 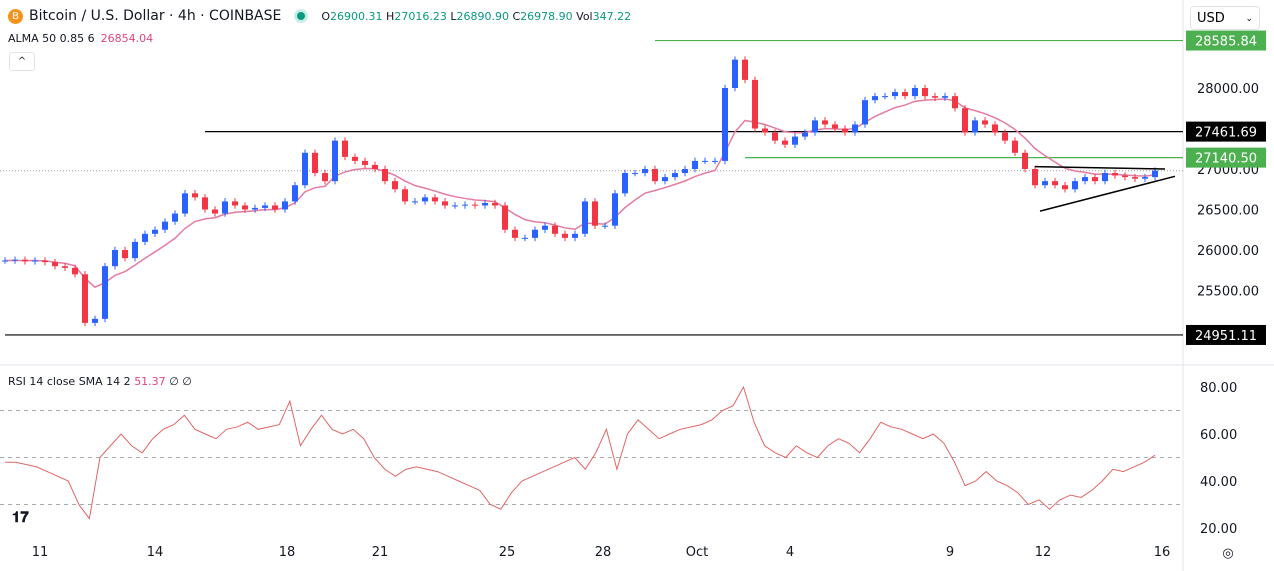 What do you see at coordinates (790, 552) in the screenshot?
I see `date-tick-label: 4` at bounding box center [790, 552].